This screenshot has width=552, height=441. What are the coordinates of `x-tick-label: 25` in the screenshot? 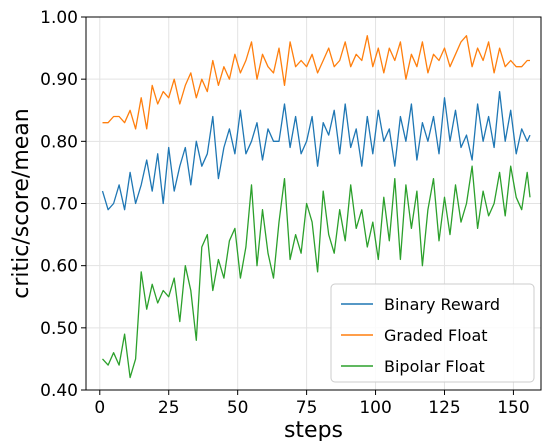 It's located at (169, 408).